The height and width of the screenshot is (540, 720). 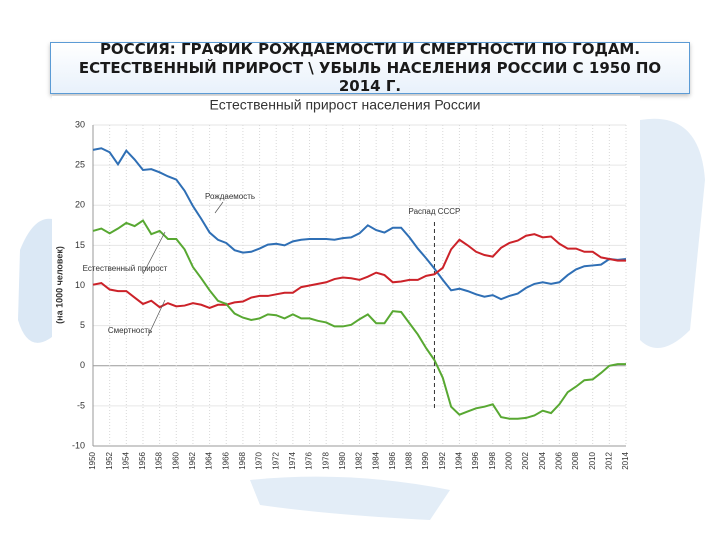 I want to click on x-tick-label: 1974, so click(x=292, y=460).